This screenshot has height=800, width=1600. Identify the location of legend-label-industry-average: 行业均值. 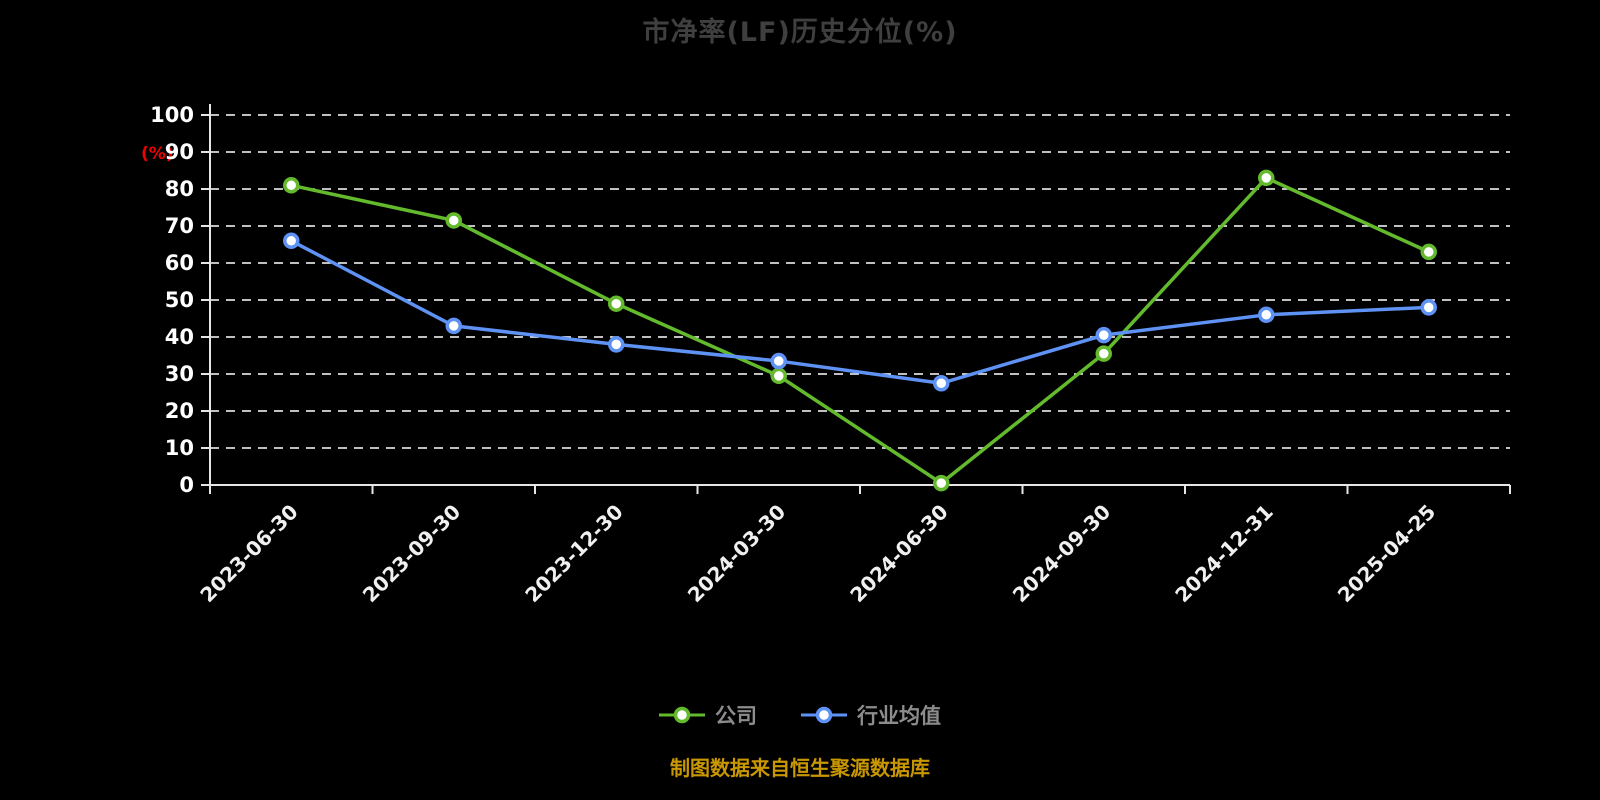
(899, 716).